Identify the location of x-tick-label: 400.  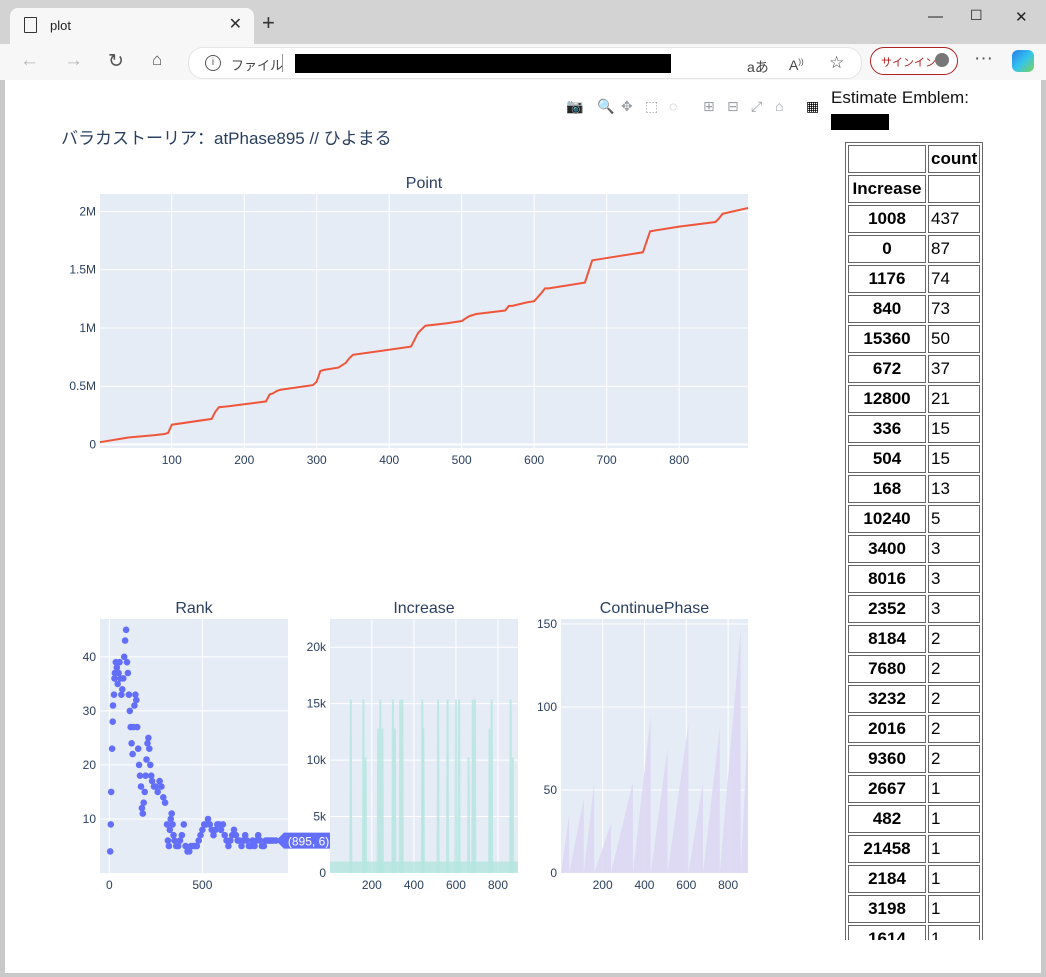
(644, 885).